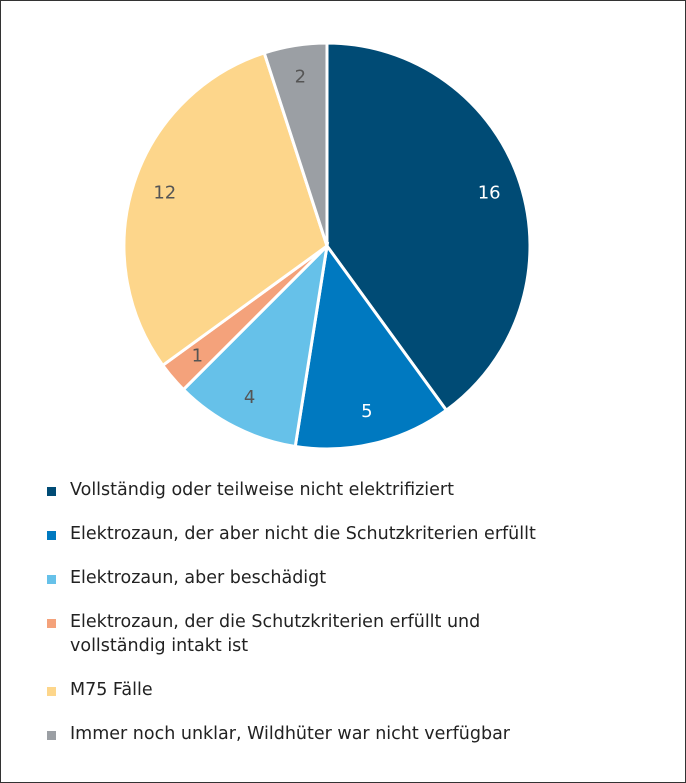 Image resolution: width=686 pixels, height=783 pixels. What do you see at coordinates (292, 690) in the screenshot?
I see `legend-item: M75 Fälle` at bounding box center [292, 690].